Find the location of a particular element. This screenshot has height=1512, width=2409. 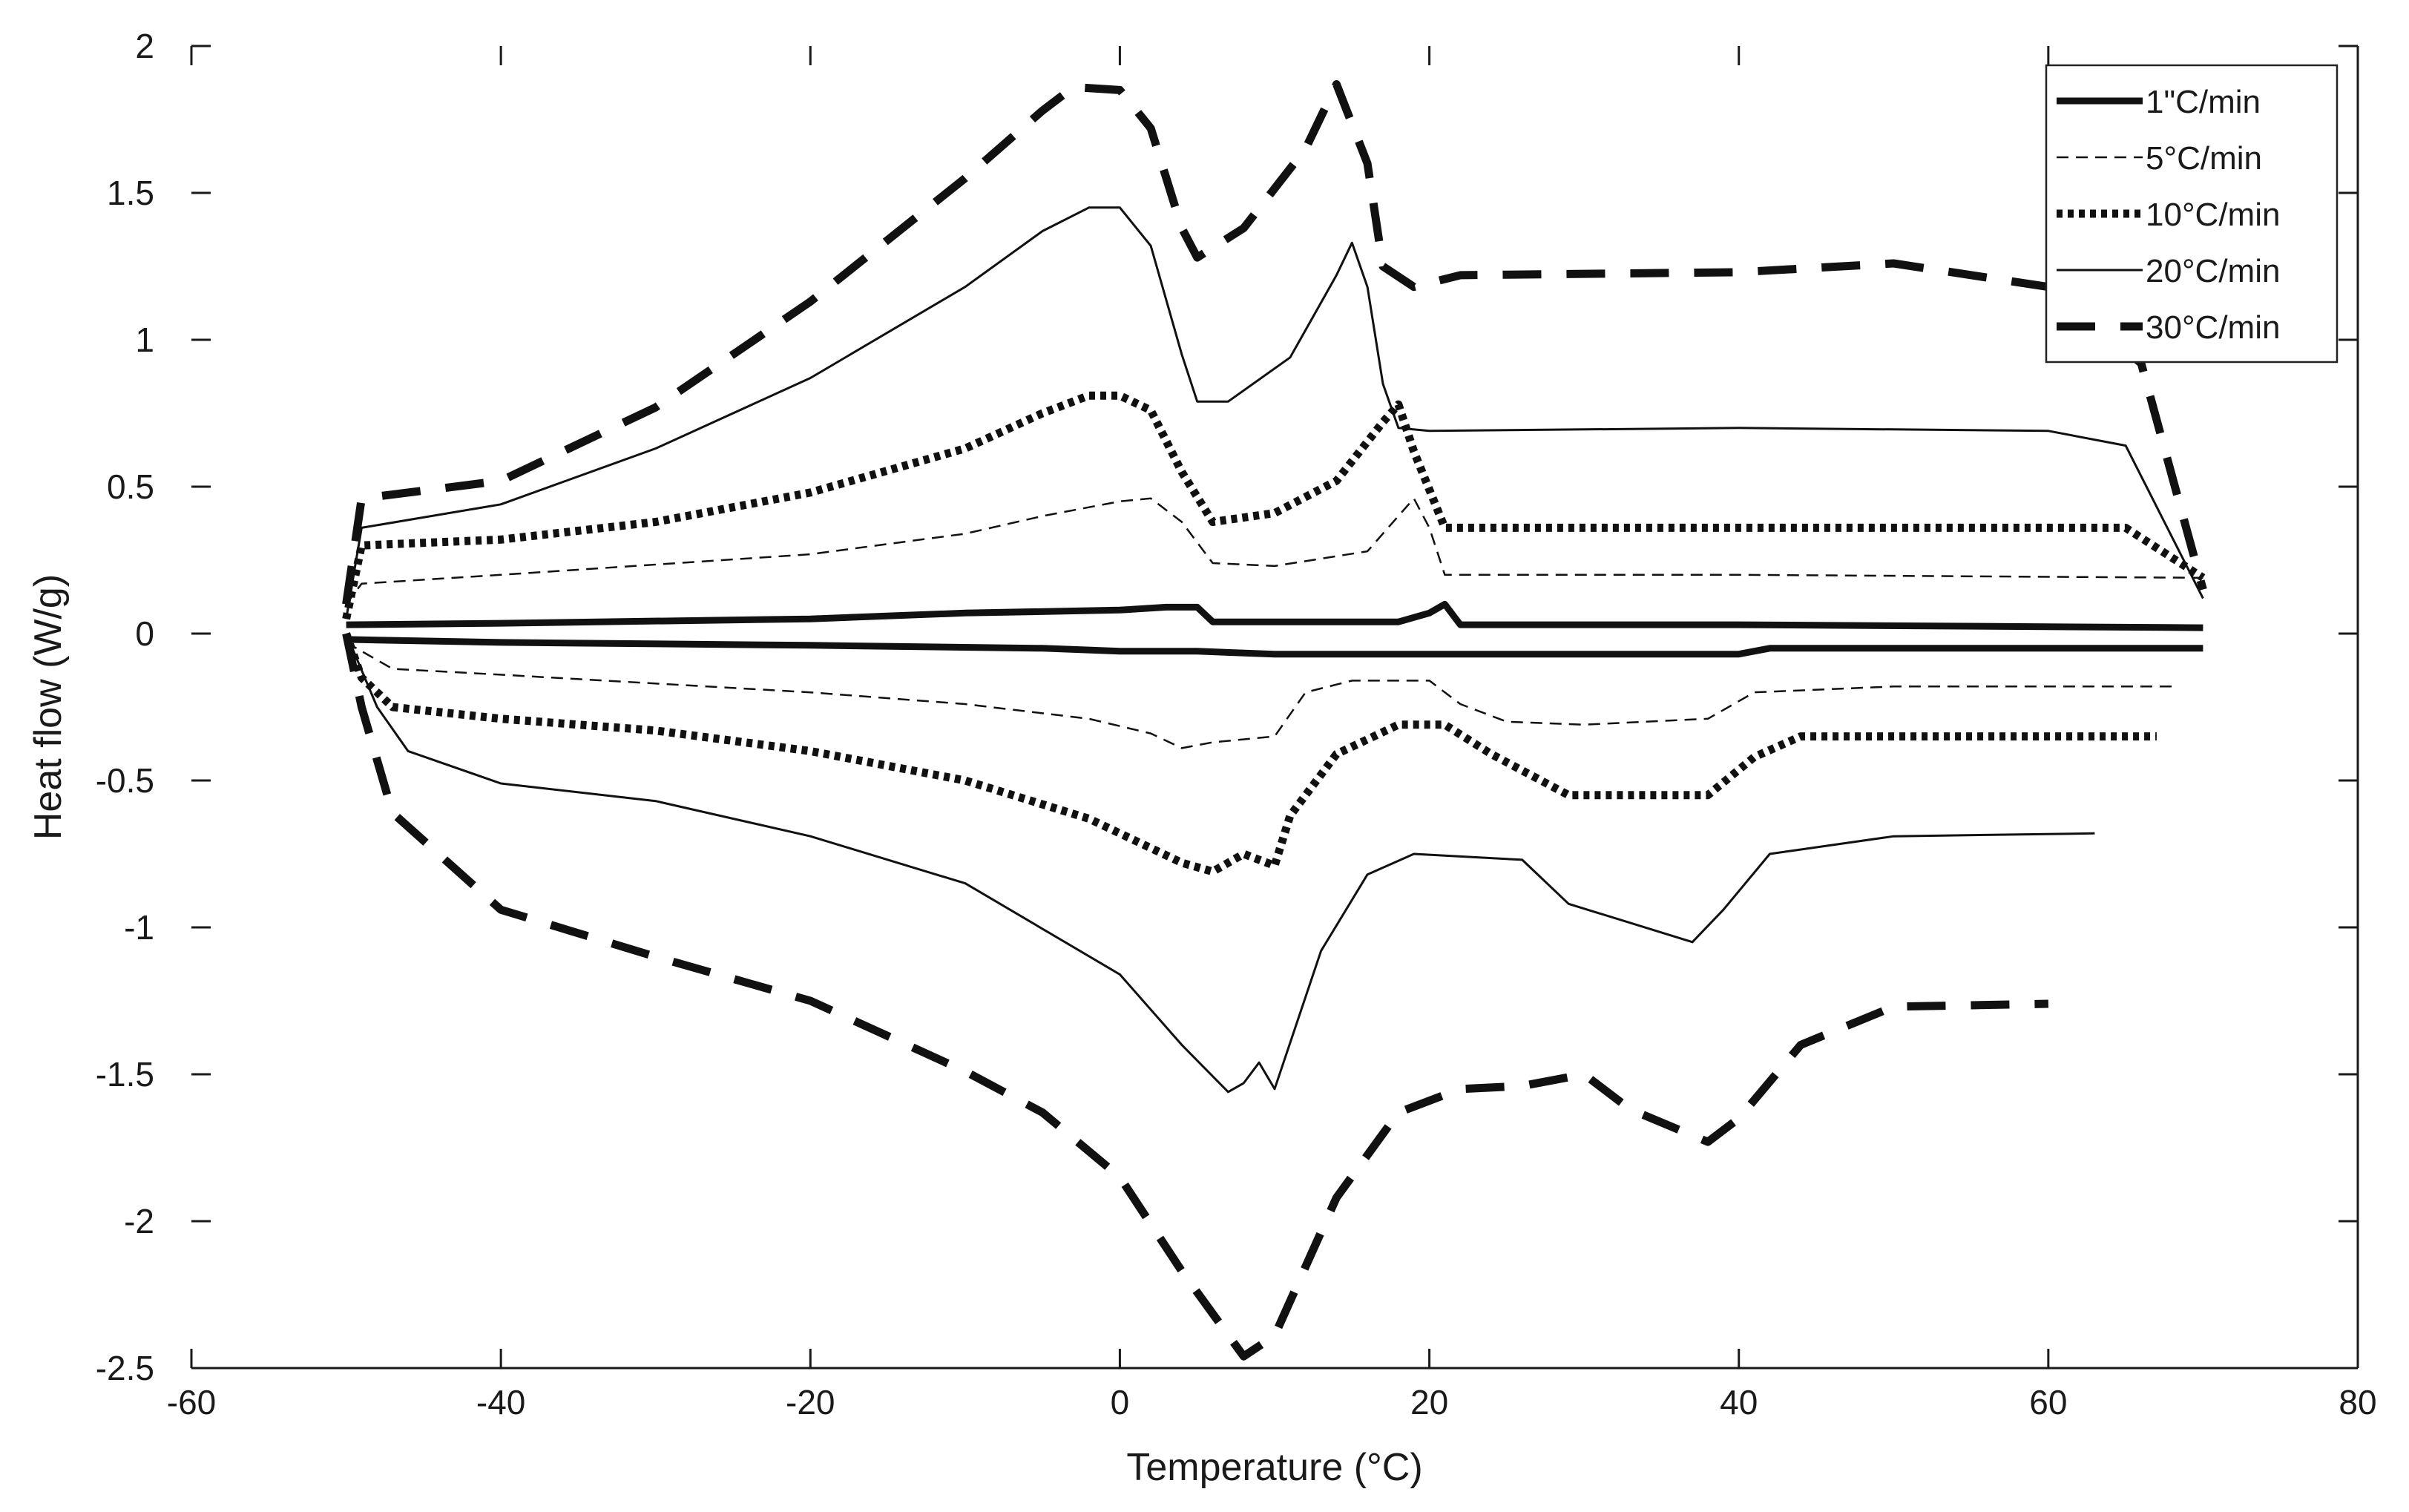

x-tick-label: -20 is located at coordinates (810, 1402).